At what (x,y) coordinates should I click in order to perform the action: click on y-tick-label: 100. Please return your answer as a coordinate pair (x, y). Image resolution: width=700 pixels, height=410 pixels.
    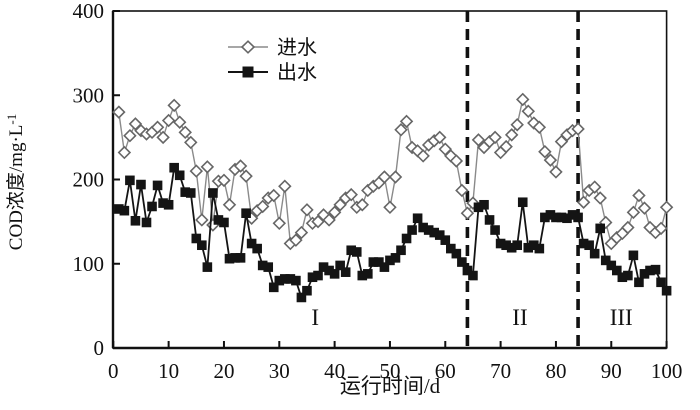
    Looking at the image, I should click on (89, 264).